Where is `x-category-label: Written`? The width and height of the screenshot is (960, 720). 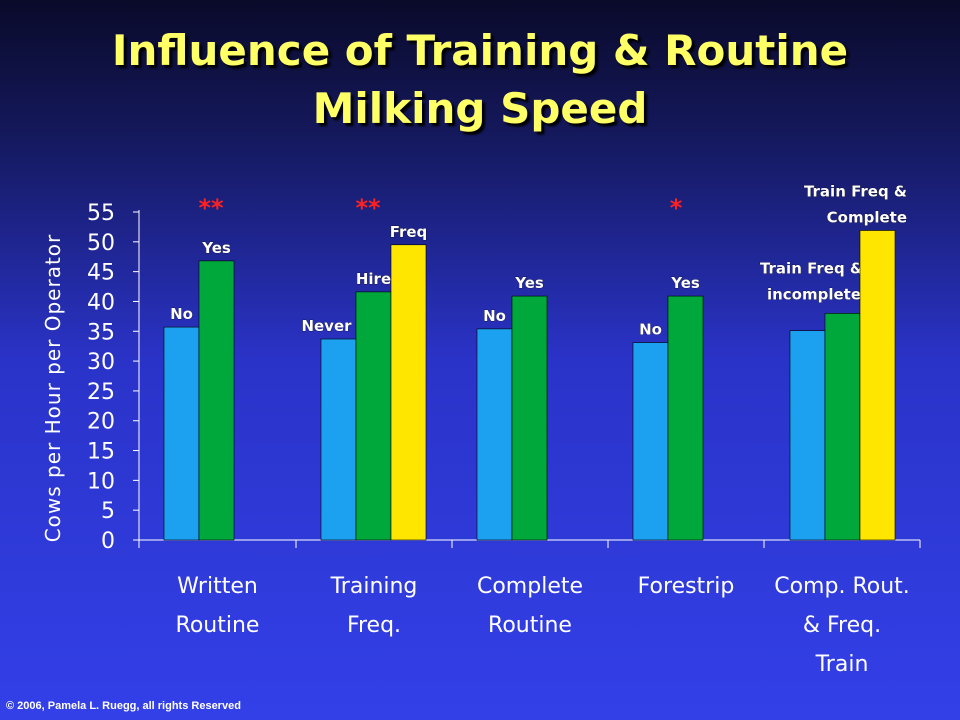 x-category-label: Written is located at coordinates (217, 586).